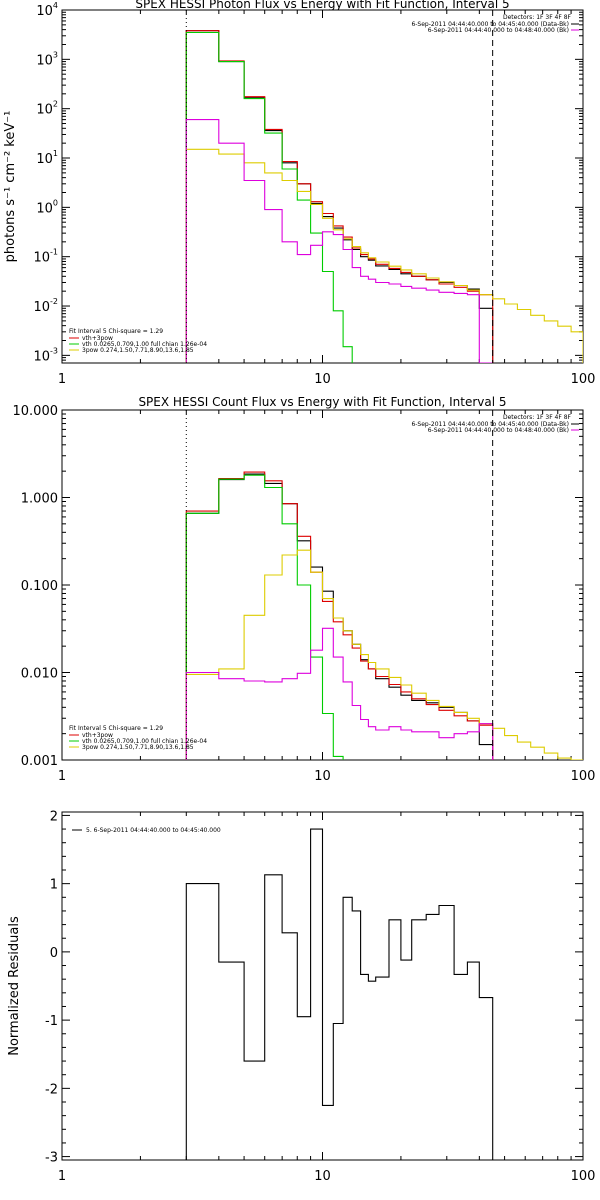 Image resolution: width=600 pixels, height=1200 pixels. Describe the element at coordinates (39, 674) in the screenshot. I see `y-tick-label: 0.010` at that location.